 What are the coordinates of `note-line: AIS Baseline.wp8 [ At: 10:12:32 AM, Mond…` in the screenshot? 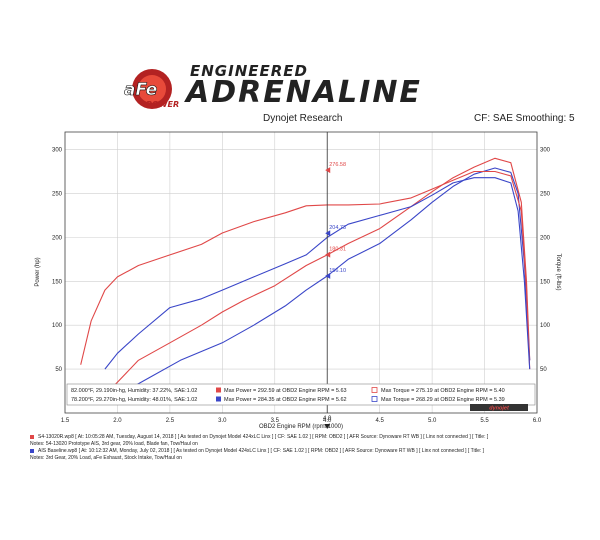 It's located at (312, 451).